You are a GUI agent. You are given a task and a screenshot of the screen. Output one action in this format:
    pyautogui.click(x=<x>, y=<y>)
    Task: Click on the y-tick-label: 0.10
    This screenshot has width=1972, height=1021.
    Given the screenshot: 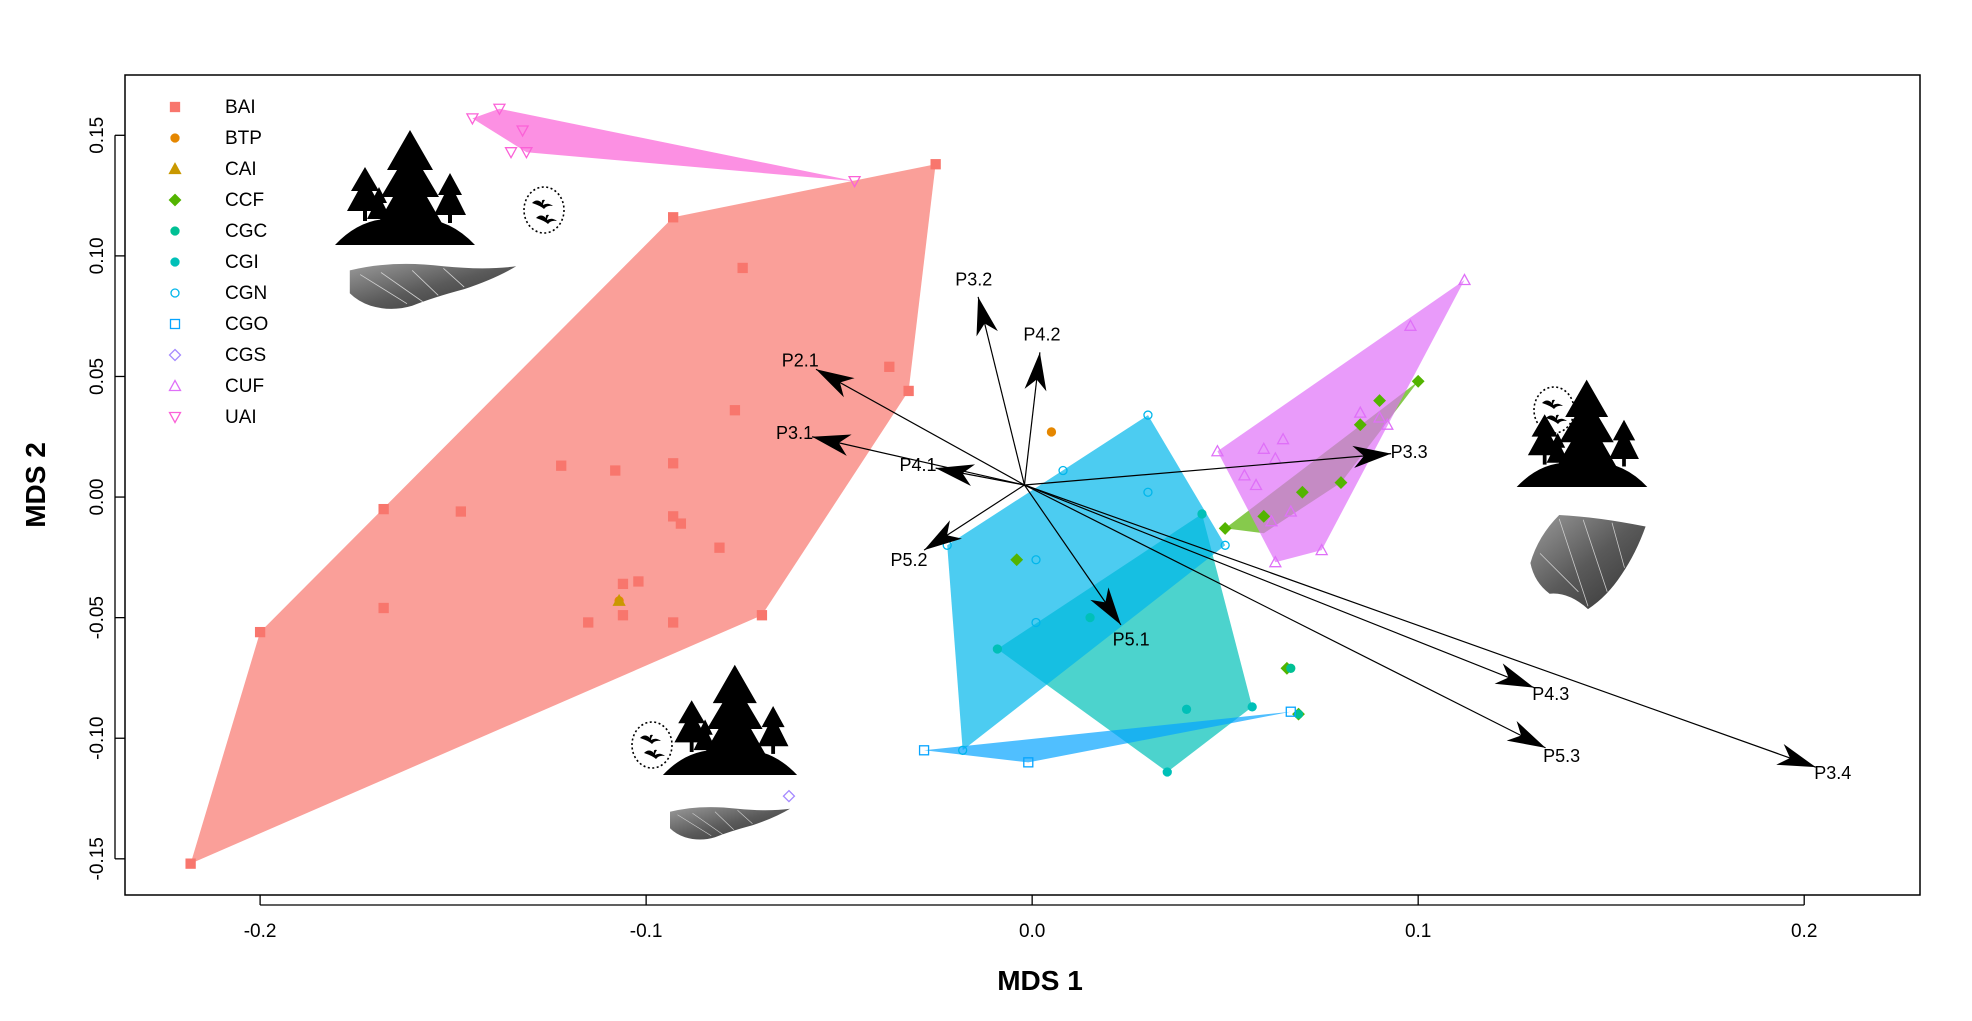 What is the action you would take?
    pyautogui.click(x=97, y=255)
    